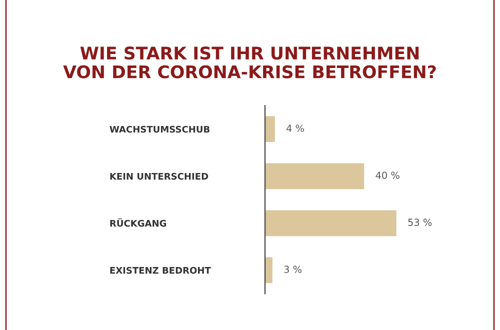  I want to click on y-tick-label: RÜCKGANG, so click(138, 222).